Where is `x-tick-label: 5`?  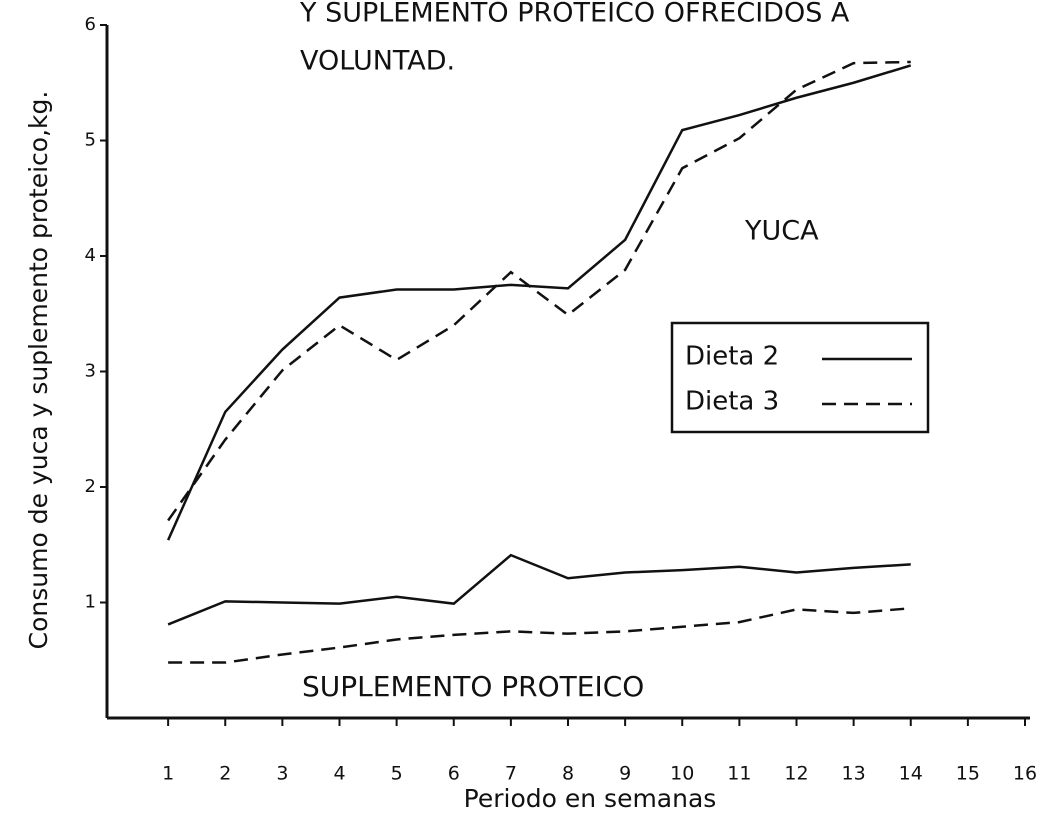 x-tick-label: 5 is located at coordinates (397, 774).